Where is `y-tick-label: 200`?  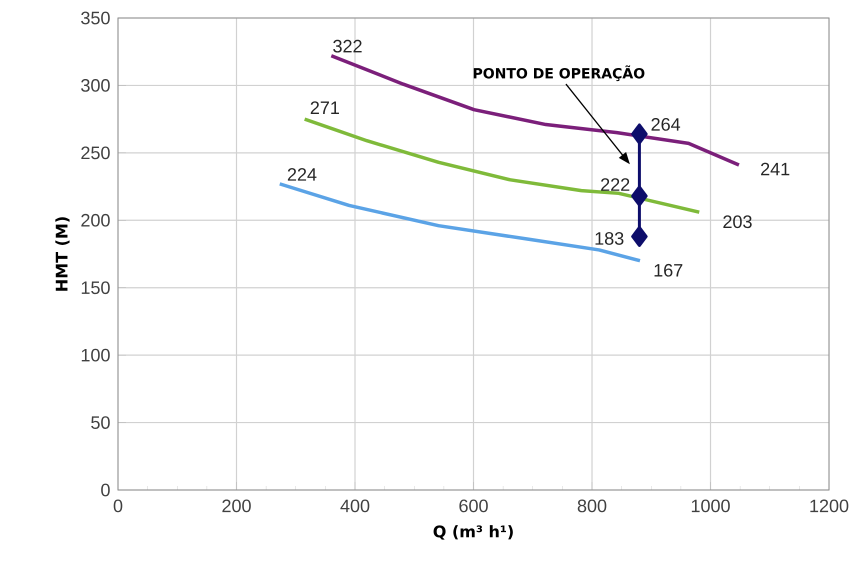
y-tick-label: 200 is located at coordinates (95, 220).